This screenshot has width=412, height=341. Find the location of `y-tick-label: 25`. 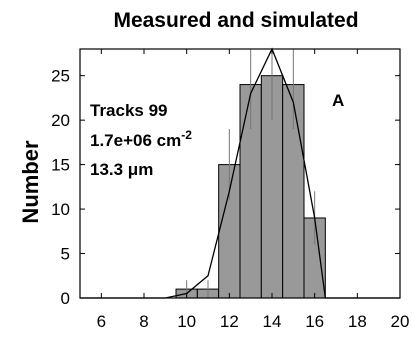

y-tick-label: 25 is located at coordinates (60, 76).